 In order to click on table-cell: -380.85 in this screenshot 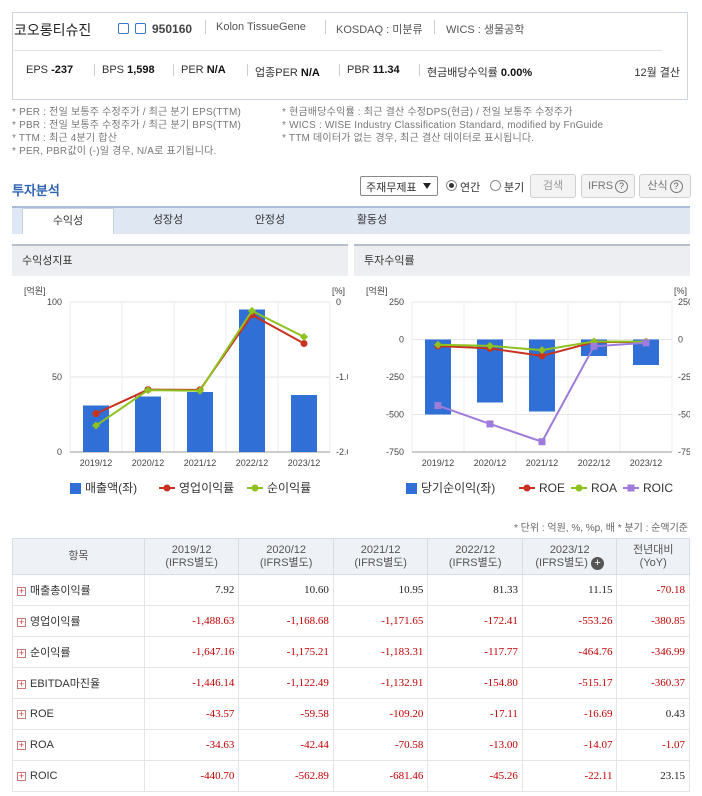, I will do `click(653, 621)`.